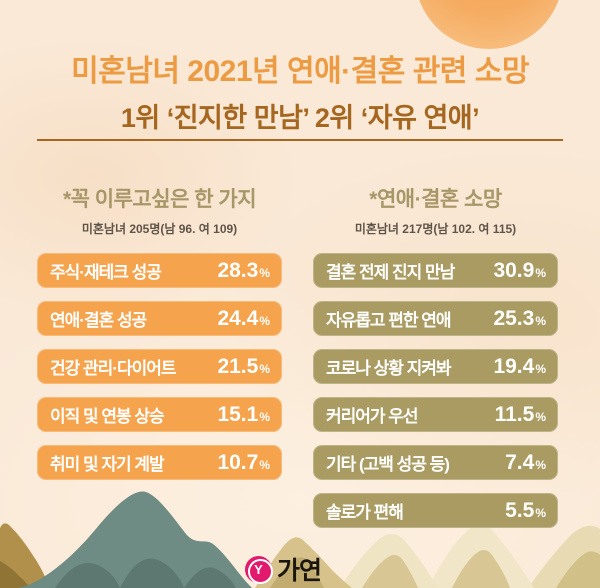 This screenshot has height=588, width=600. What do you see at coordinates (578, 569) in the screenshot?
I see `mountain-cream-far-right-shadow` at bounding box center [578, 569].